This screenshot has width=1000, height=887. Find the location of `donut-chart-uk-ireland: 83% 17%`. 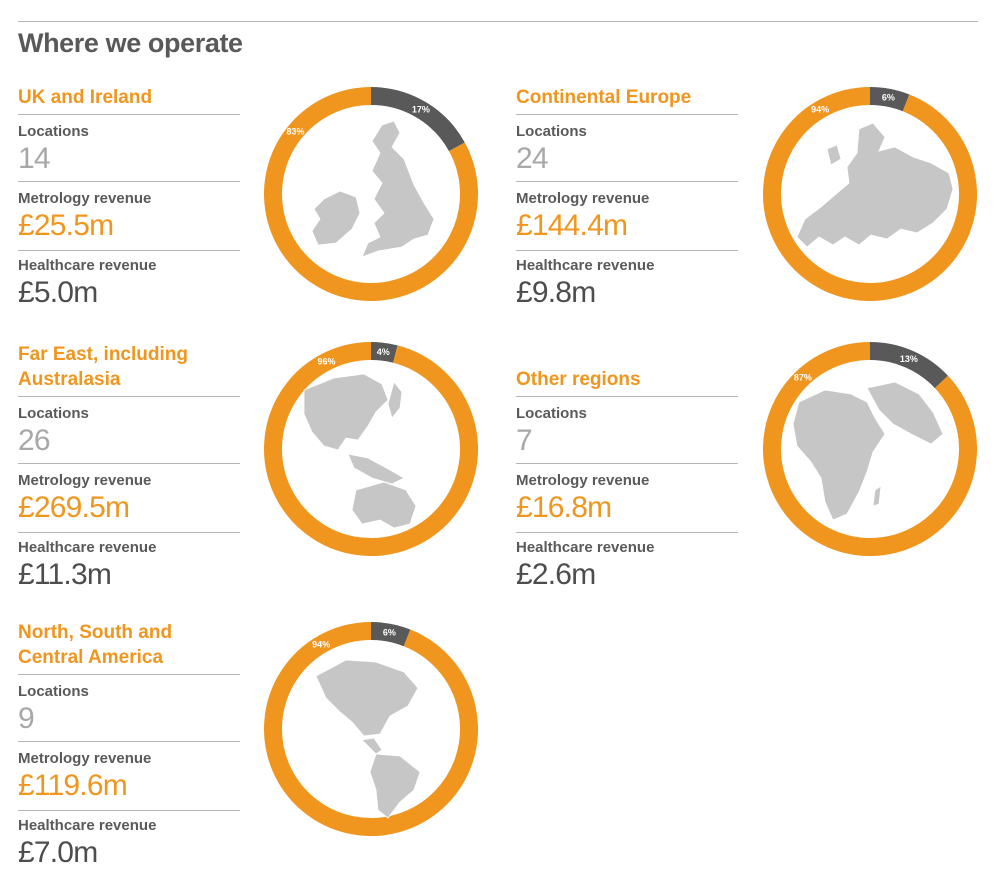

donut-chart-uk-ireland: 83% 17% is located at coordinates (371, 194).